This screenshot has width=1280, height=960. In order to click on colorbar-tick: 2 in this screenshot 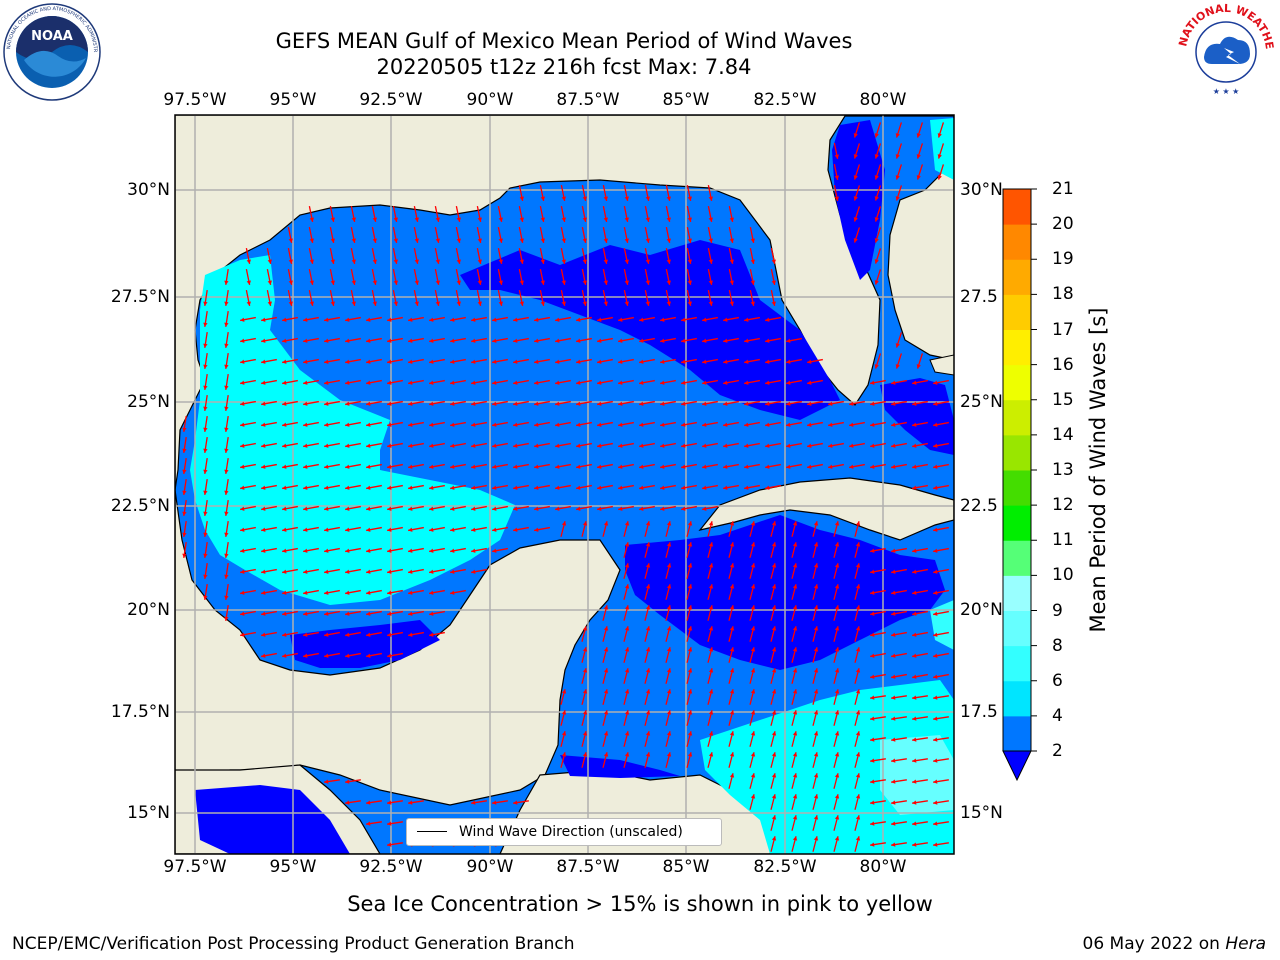, I will do `click(1057, 751)`.